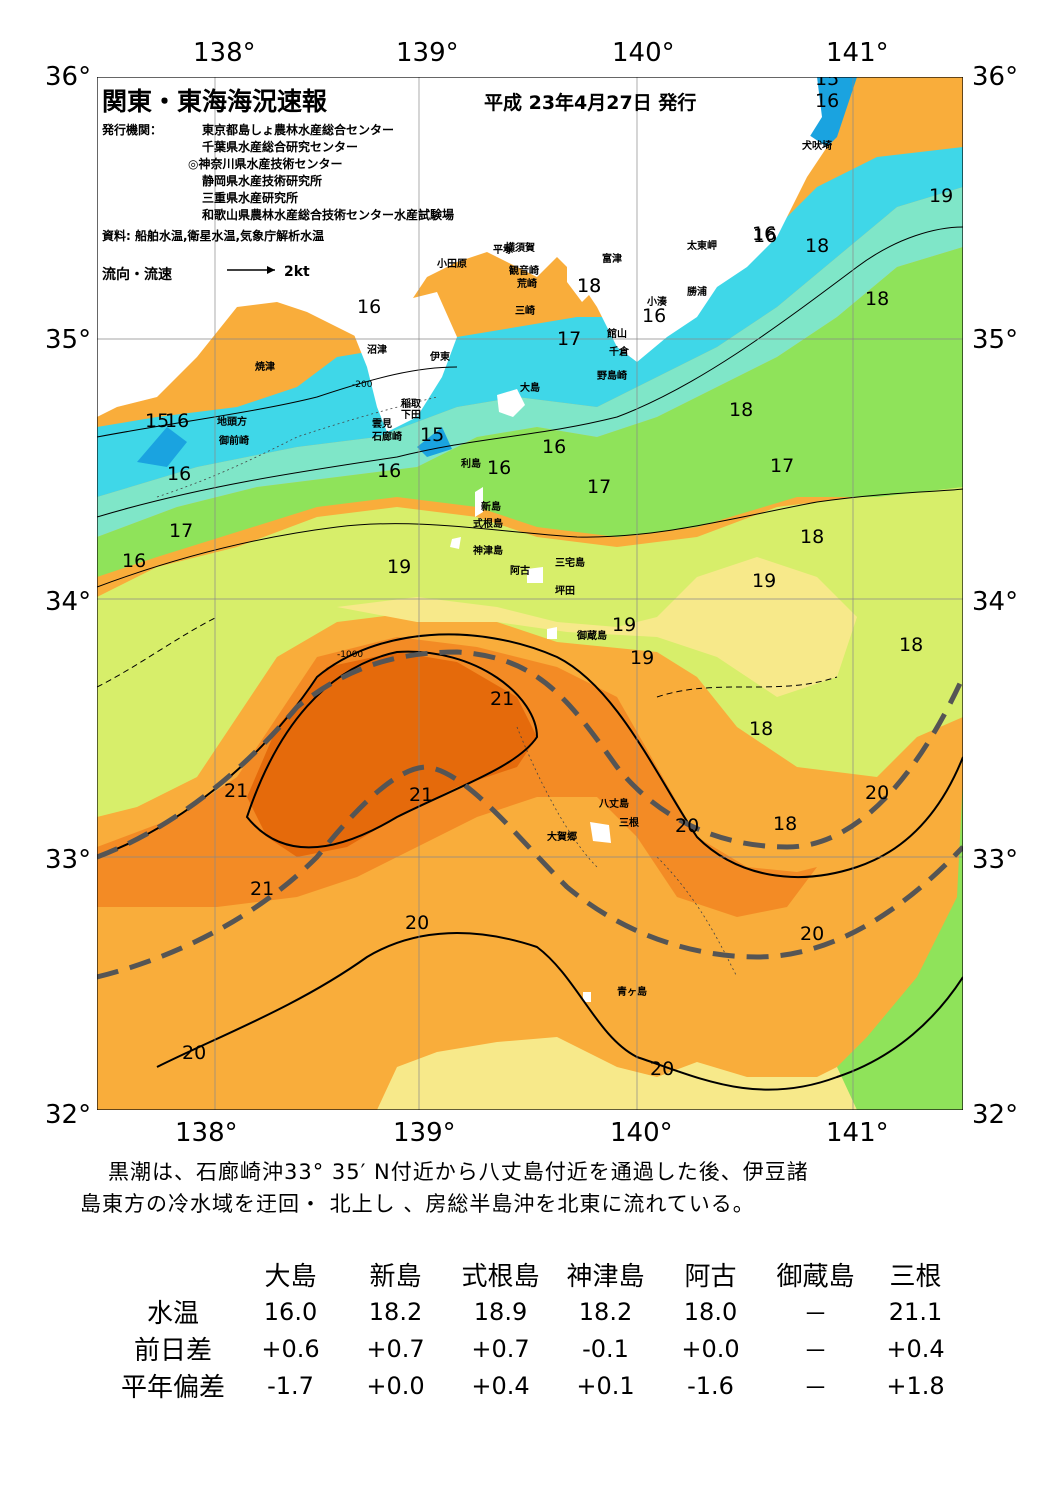 The image size is (1064, 1503). What do you see at coordinates (524, 270) in the screenshot?
I see `place-label: 観音崎` at bounding box center [524, 270].